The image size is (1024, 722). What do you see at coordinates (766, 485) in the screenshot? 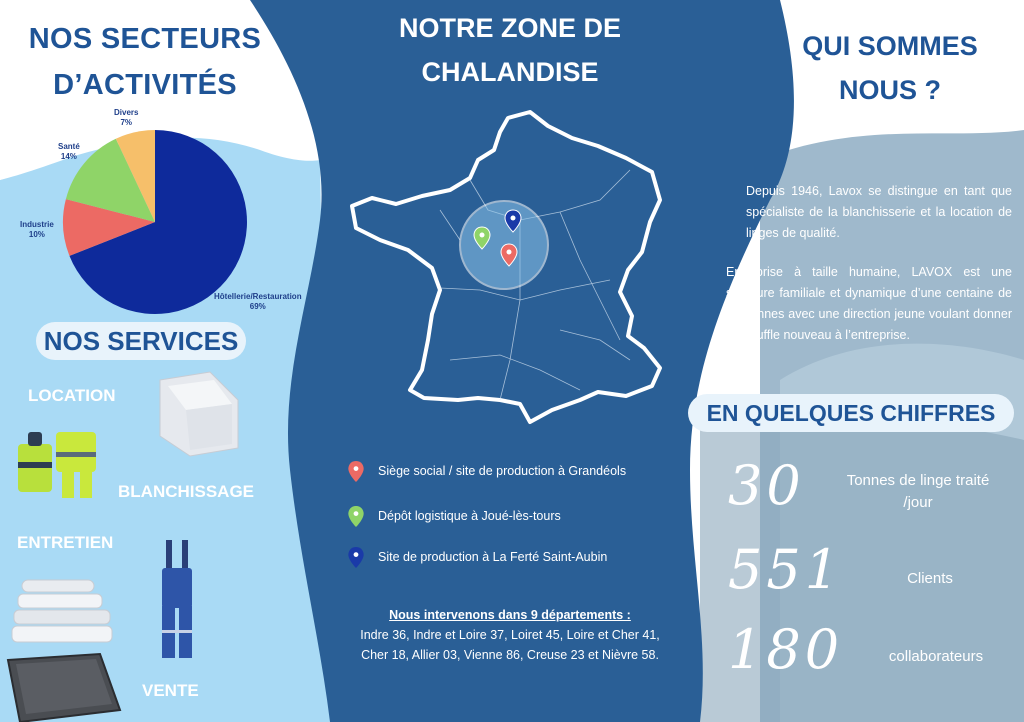
I see `stat-number-tonnes: 30` at bounding box center [766, 485].